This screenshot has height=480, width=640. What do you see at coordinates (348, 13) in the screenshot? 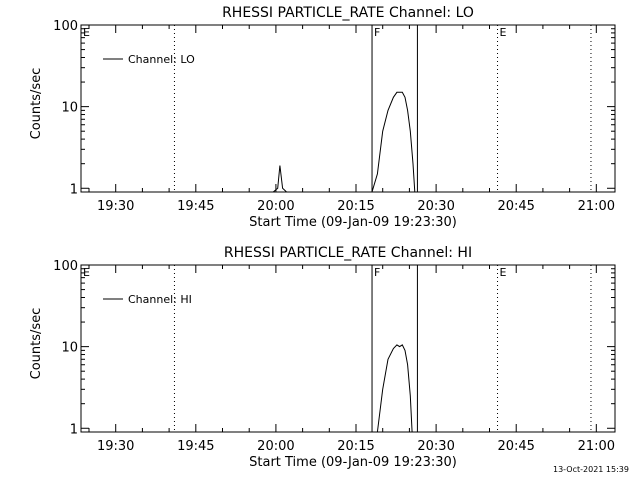
I see `chart-title: RHESSI PARTICLE_RATE Channel: LO` at bounding box center [348, 13].